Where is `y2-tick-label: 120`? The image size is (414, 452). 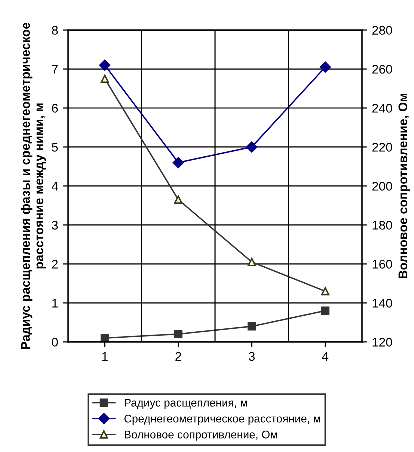 y2-tick-label: 120 is located at coordinates (382, 342).